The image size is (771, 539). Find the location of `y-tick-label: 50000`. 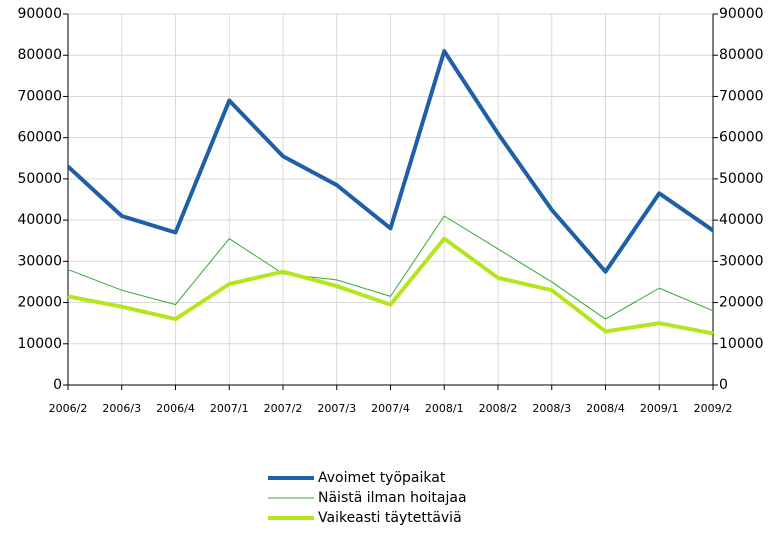

y-tick-label: 50000 is located at coordinates (39, 179).